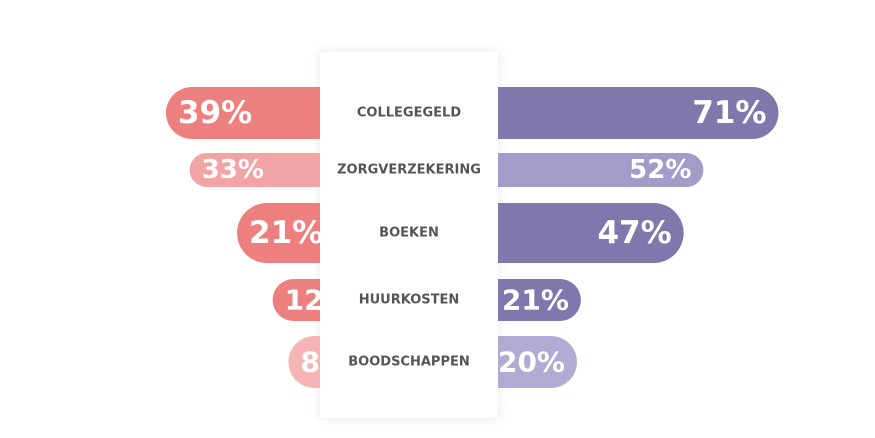 The image size is (875, 438). Describe the element at coordinates (409, 170) in the screenshot. I see `category-label-zorgverzekering: ZORGVERZEKERING` at that location.